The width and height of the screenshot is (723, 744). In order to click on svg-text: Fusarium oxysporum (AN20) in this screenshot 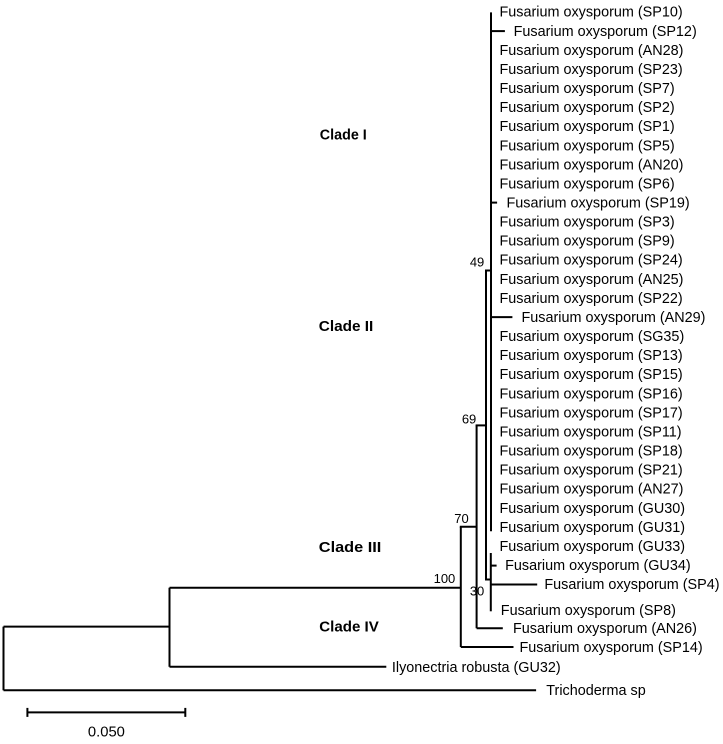, I will do `click(592, 165)`.